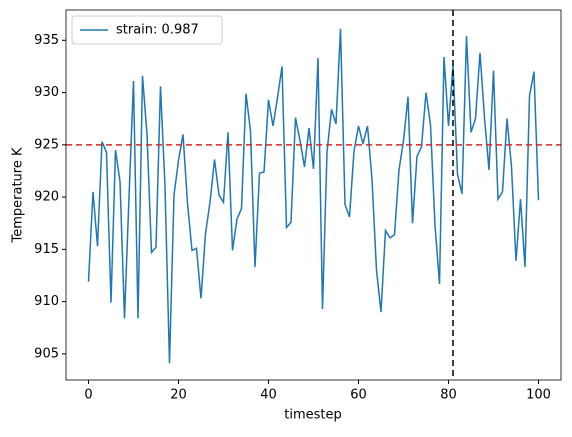 This screenshot has height=437, width=572. I want to click on x-tick-label: 40, so click(268, 395).